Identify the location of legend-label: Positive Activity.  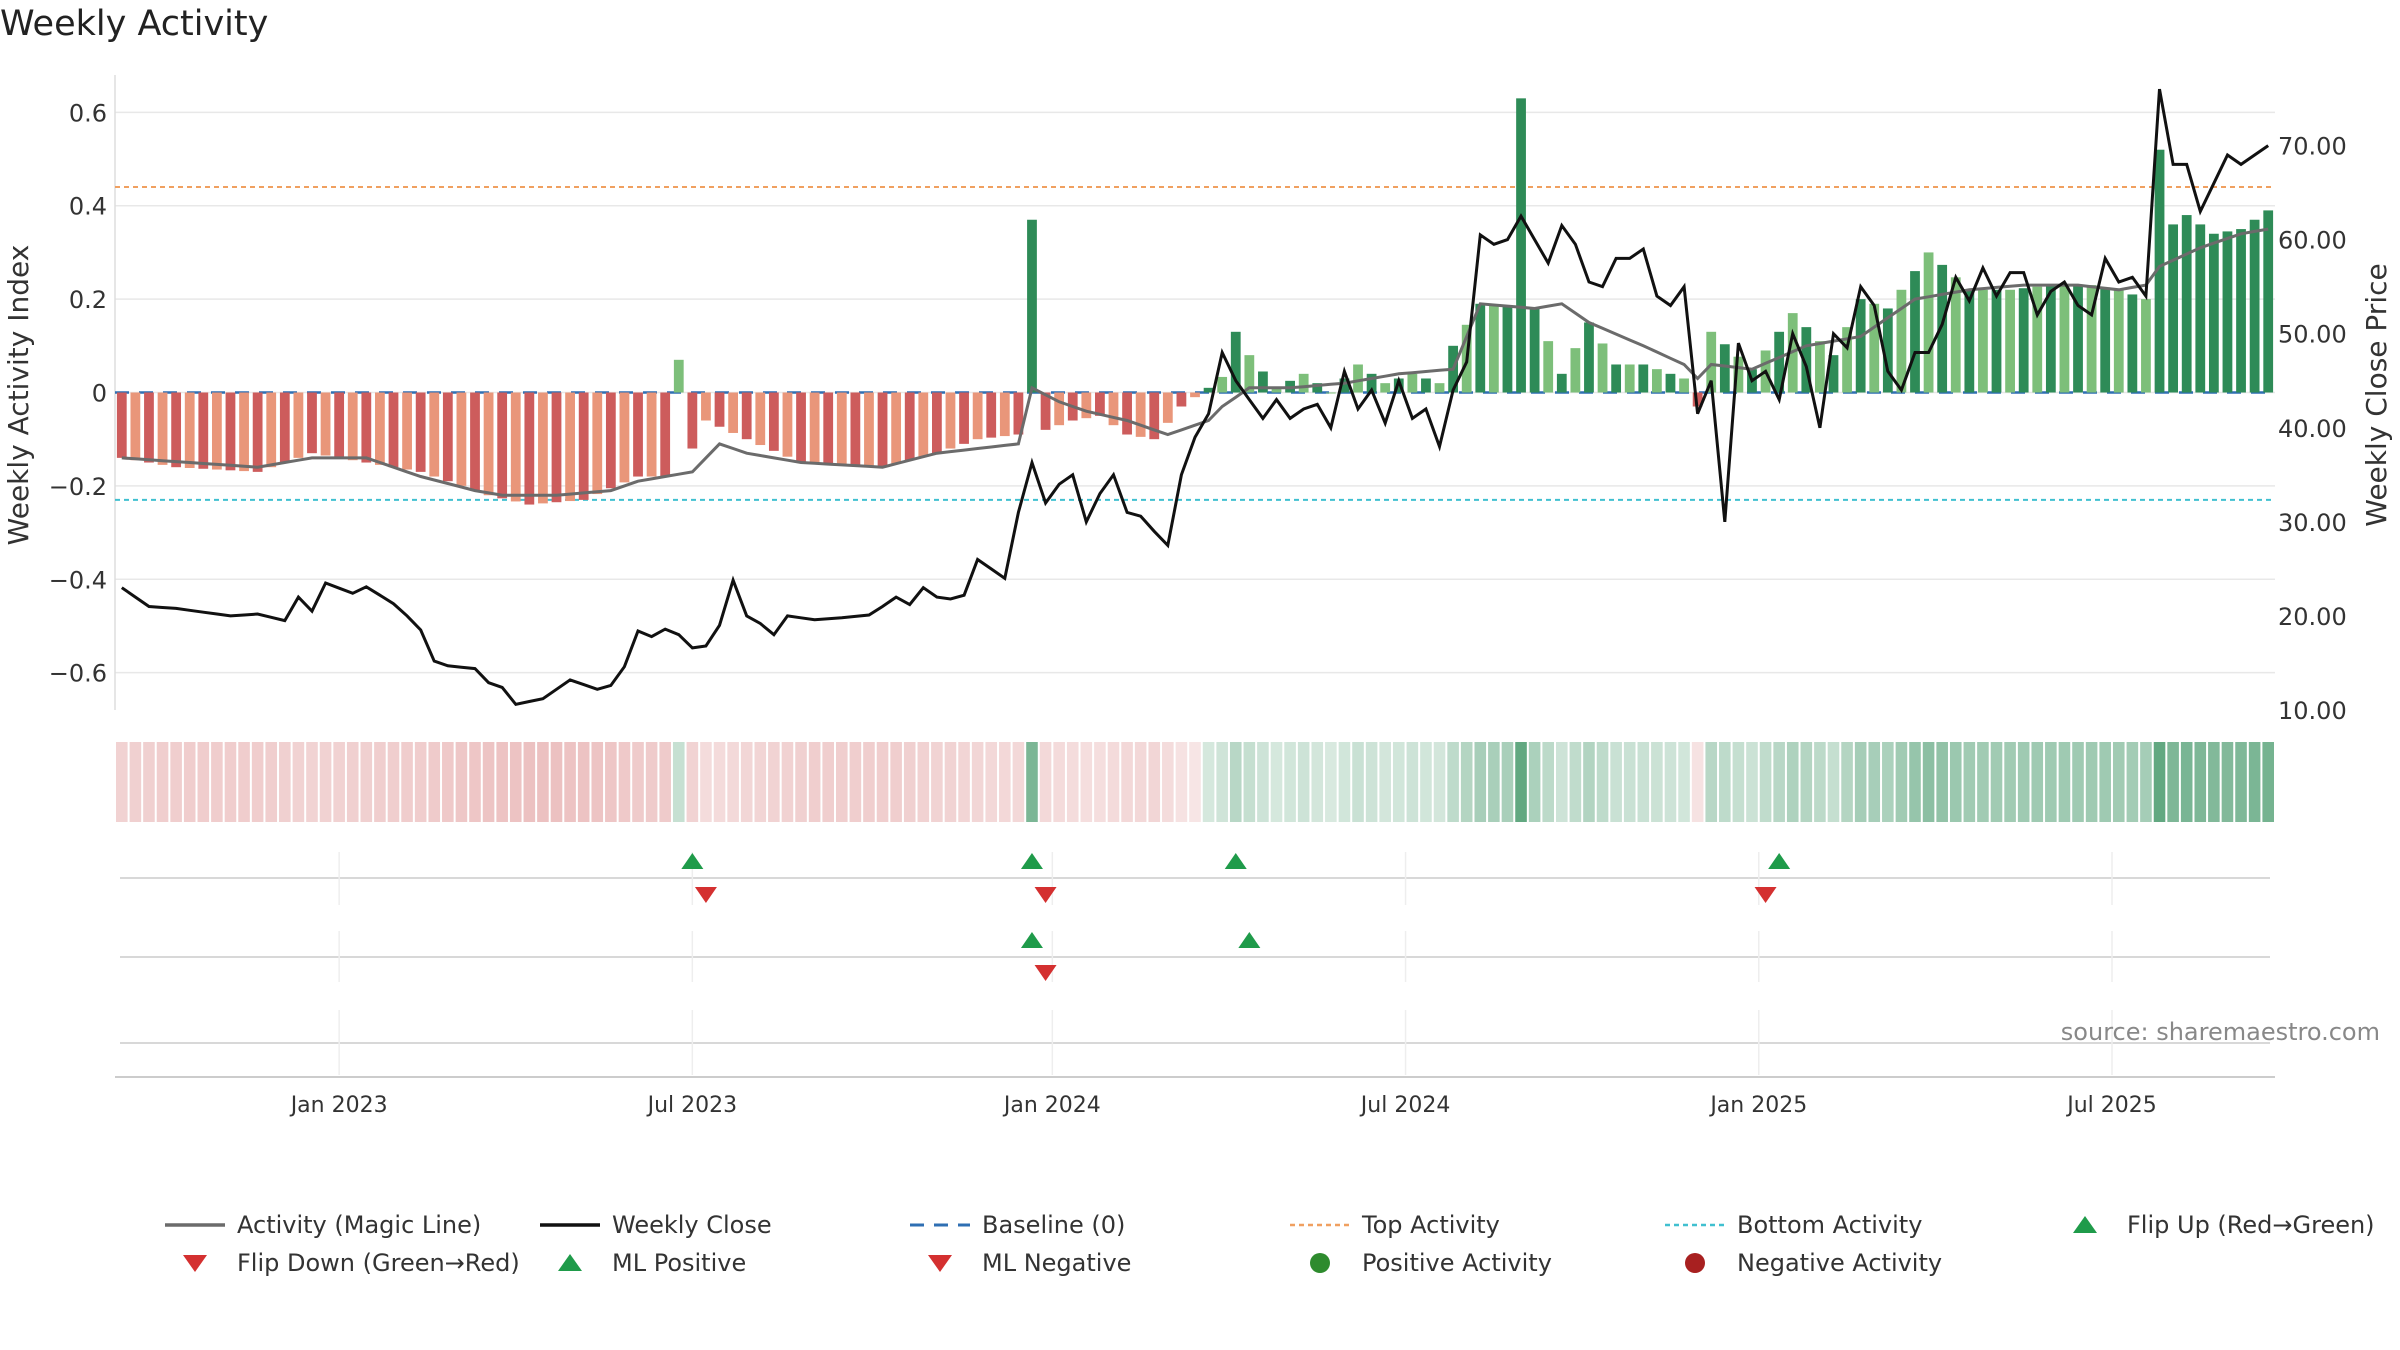
(1457, 1263).